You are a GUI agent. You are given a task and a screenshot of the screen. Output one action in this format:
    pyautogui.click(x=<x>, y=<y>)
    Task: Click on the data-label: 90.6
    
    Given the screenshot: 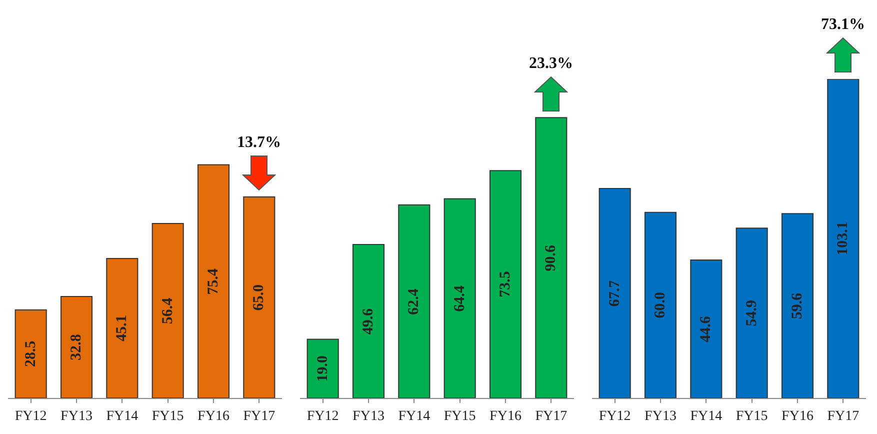 What is the action you would take?
    pyautogui.click(x=551, y=258)
    